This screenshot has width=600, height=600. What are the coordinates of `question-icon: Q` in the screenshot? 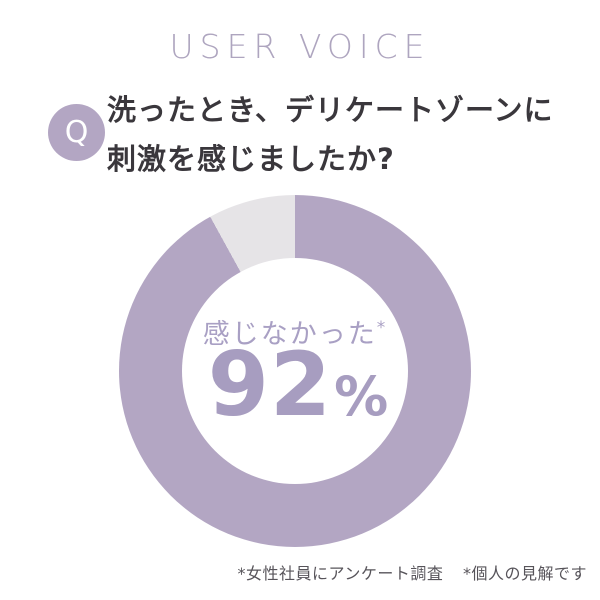 It's located at (76, 132).